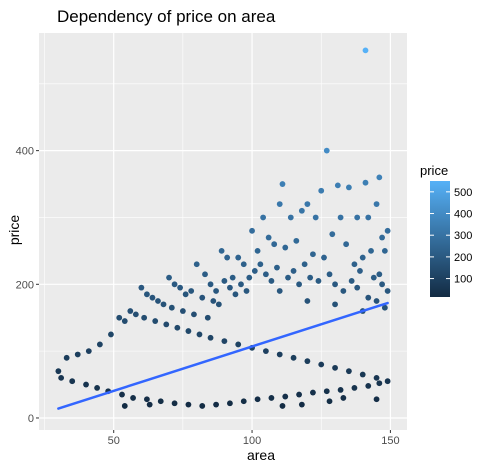 The width and height of the screenshot is (495, 466). What do you see at coordinates (463, 258) in the screenshot?
I see `legend-tick-label: 200` at bounding box center [463, 258].